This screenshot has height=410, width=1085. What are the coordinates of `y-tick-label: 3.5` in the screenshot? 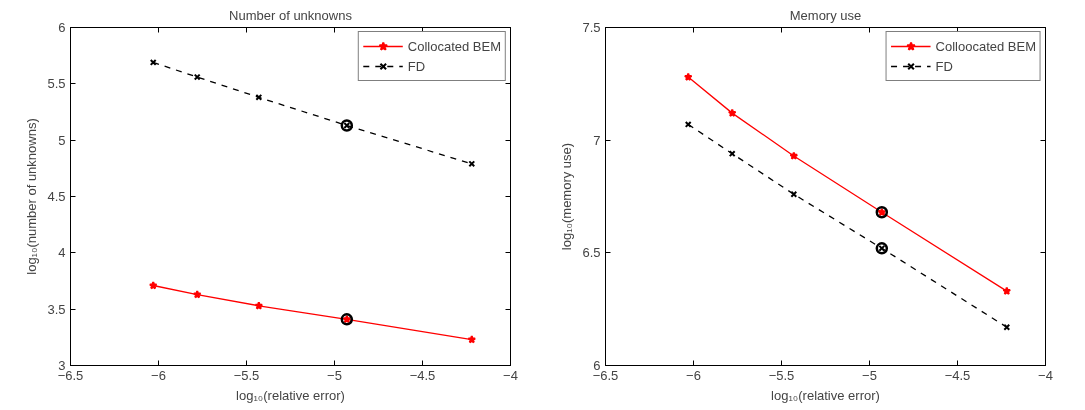 It's located at (56, 309).